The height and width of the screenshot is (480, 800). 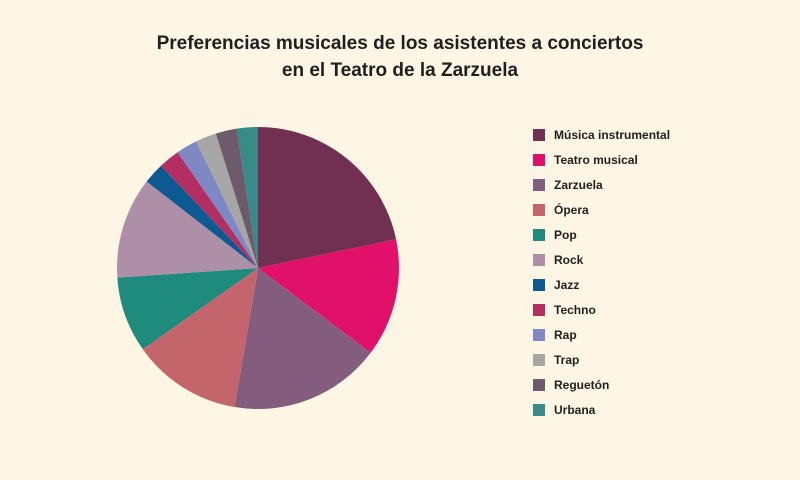 What do you see at coordinates (601, 209) in the screenshot?
I see `legend-item: Ópera` at bounding box center [601, 209].